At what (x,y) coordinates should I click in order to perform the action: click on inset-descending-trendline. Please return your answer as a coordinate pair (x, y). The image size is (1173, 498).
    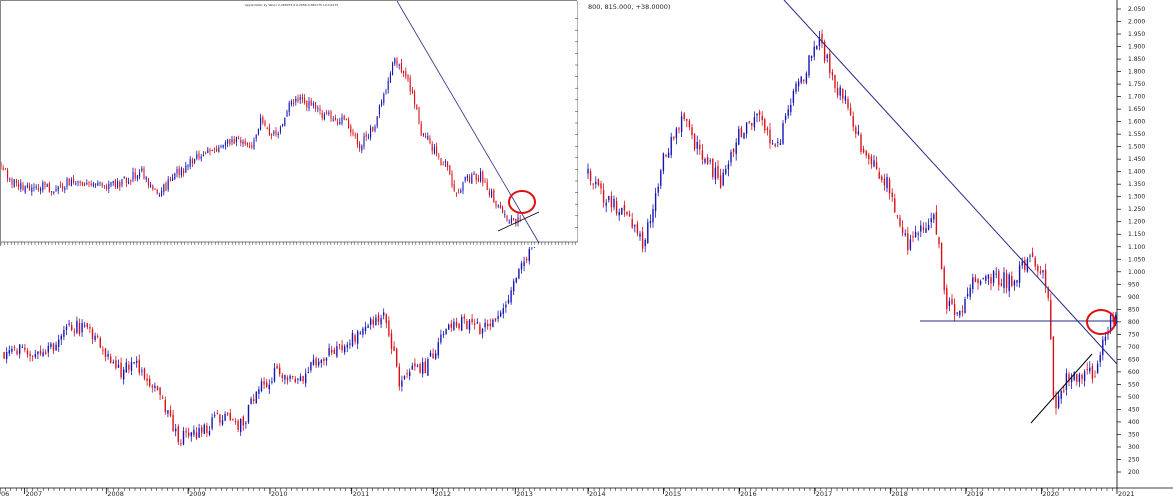
    Looking at the image, I should click on (468, 122).